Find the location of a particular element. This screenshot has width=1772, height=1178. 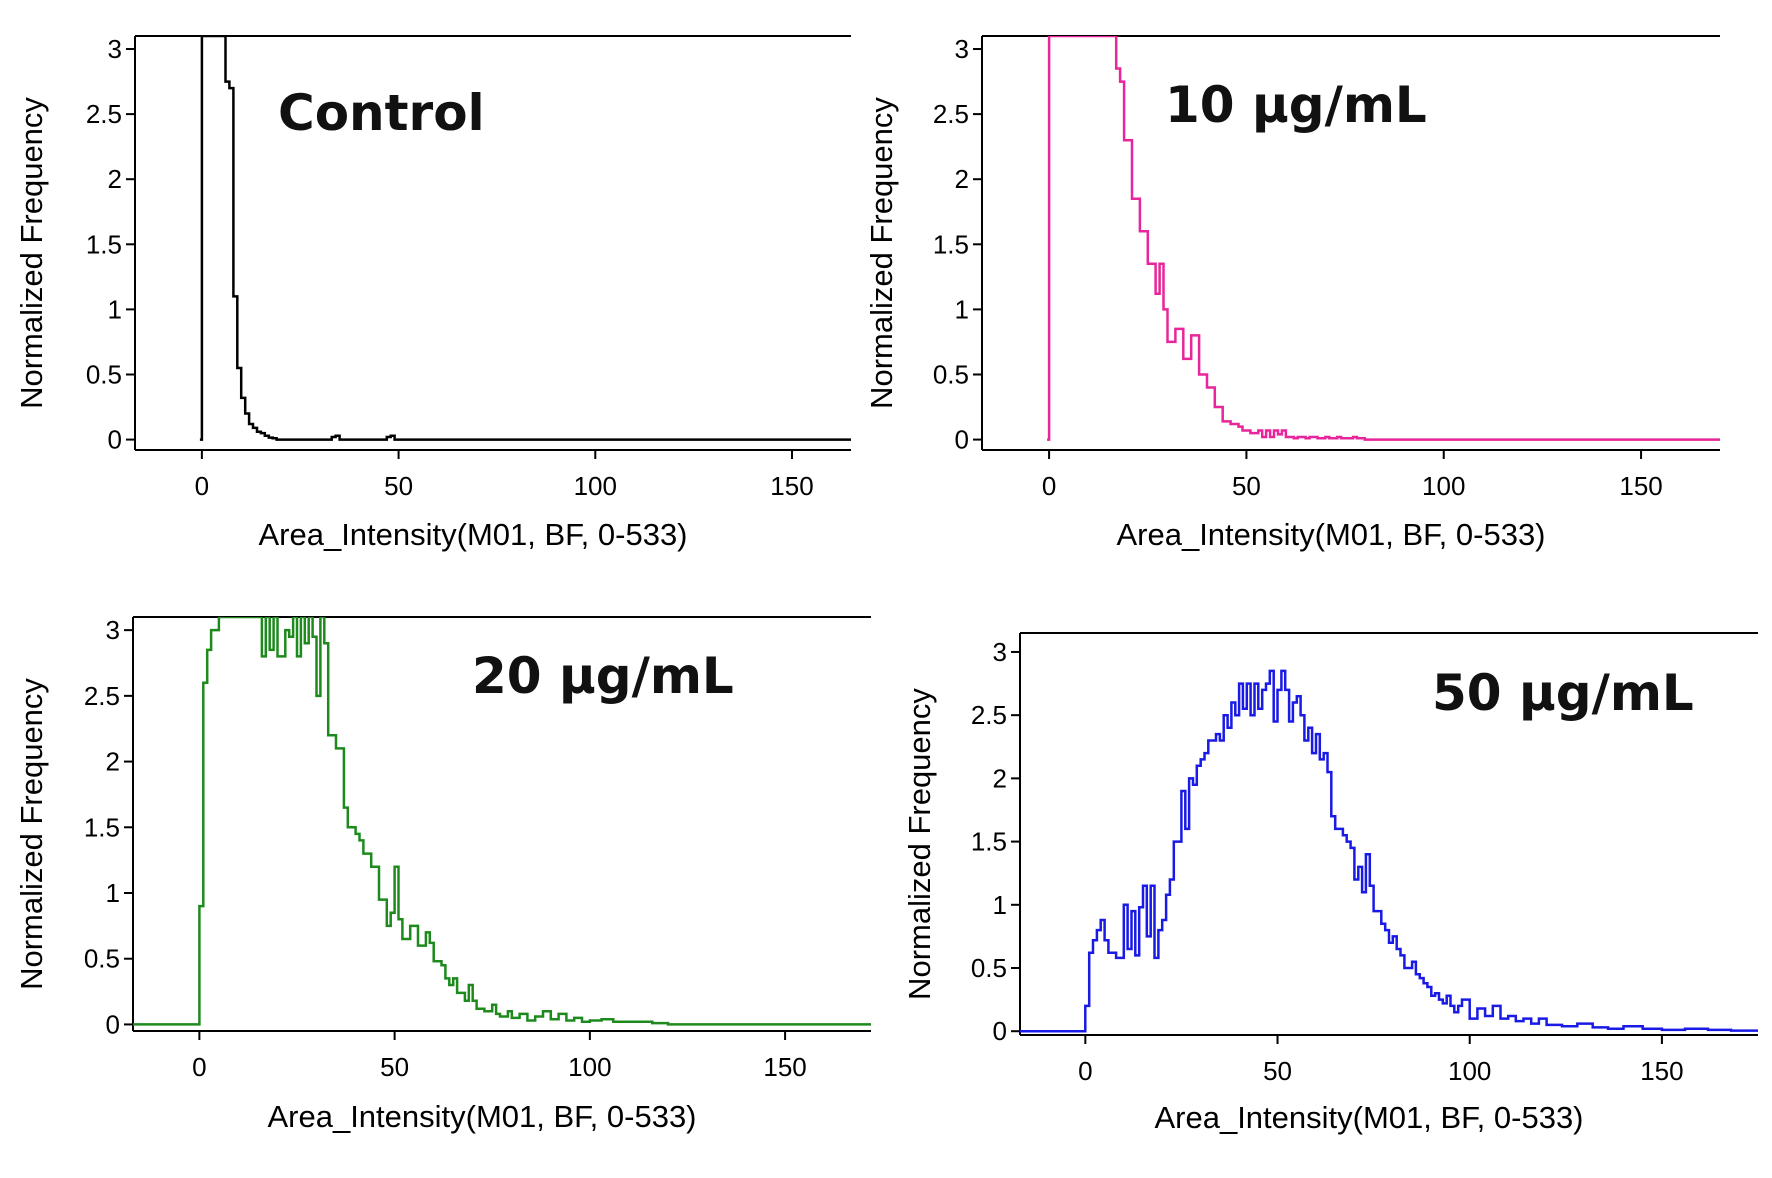

chart-title: Control is located at coordinates (381, 113).